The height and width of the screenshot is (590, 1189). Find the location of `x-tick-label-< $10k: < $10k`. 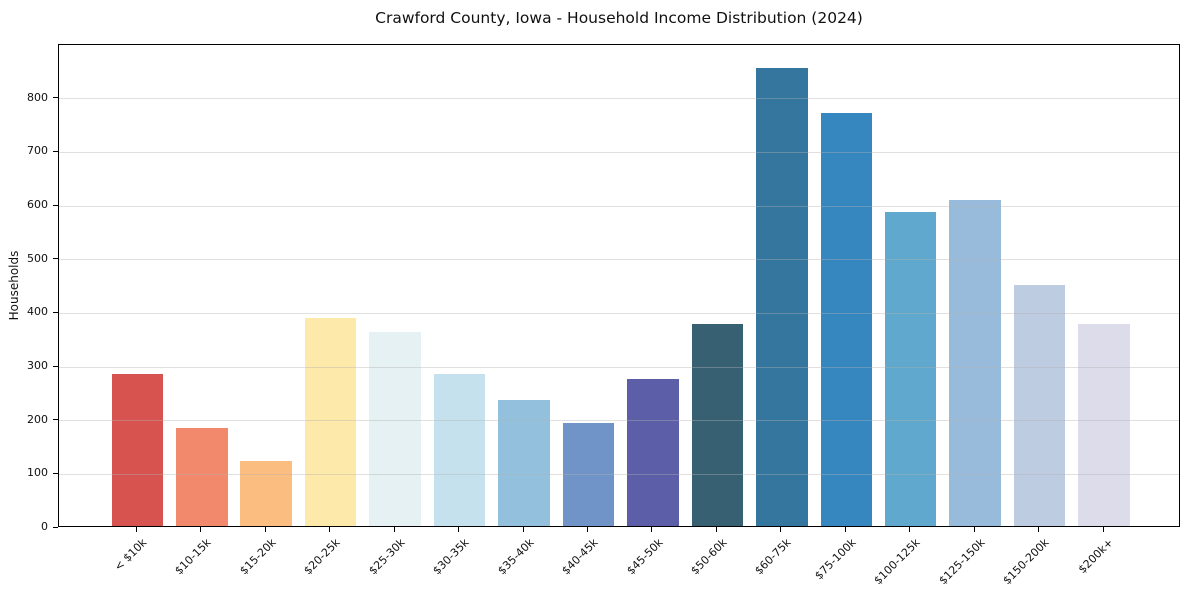

x-tick-label-< $10k: < $10k is located at coordinates (130, 555).